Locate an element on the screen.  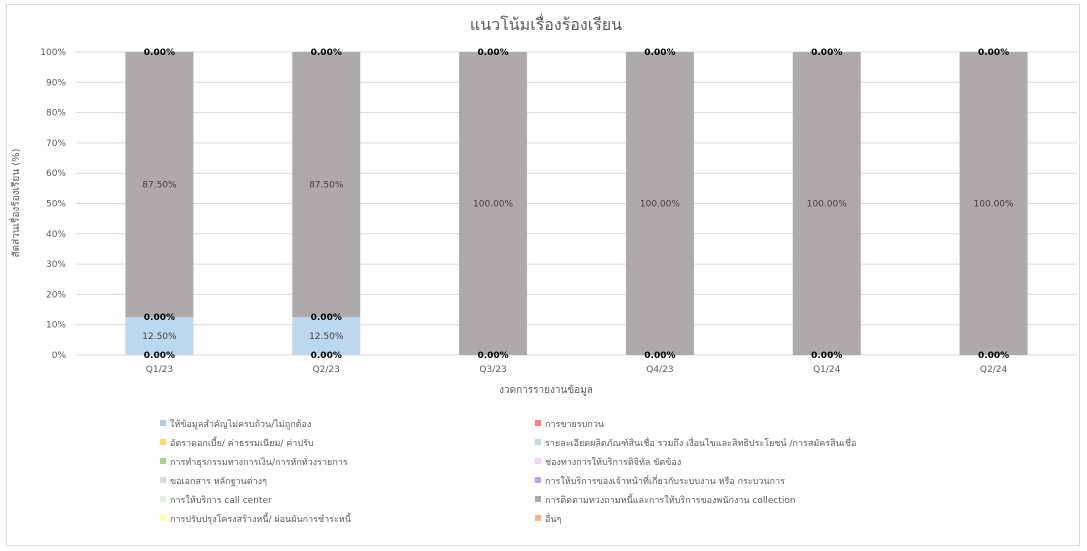
x-tick-label: Q1/24 is located at coordinates (827, 370).